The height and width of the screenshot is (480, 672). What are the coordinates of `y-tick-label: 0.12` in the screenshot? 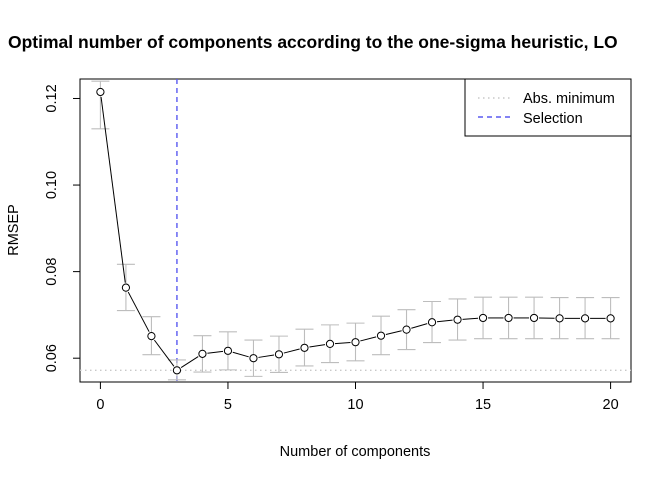 It's located at (52, 98).